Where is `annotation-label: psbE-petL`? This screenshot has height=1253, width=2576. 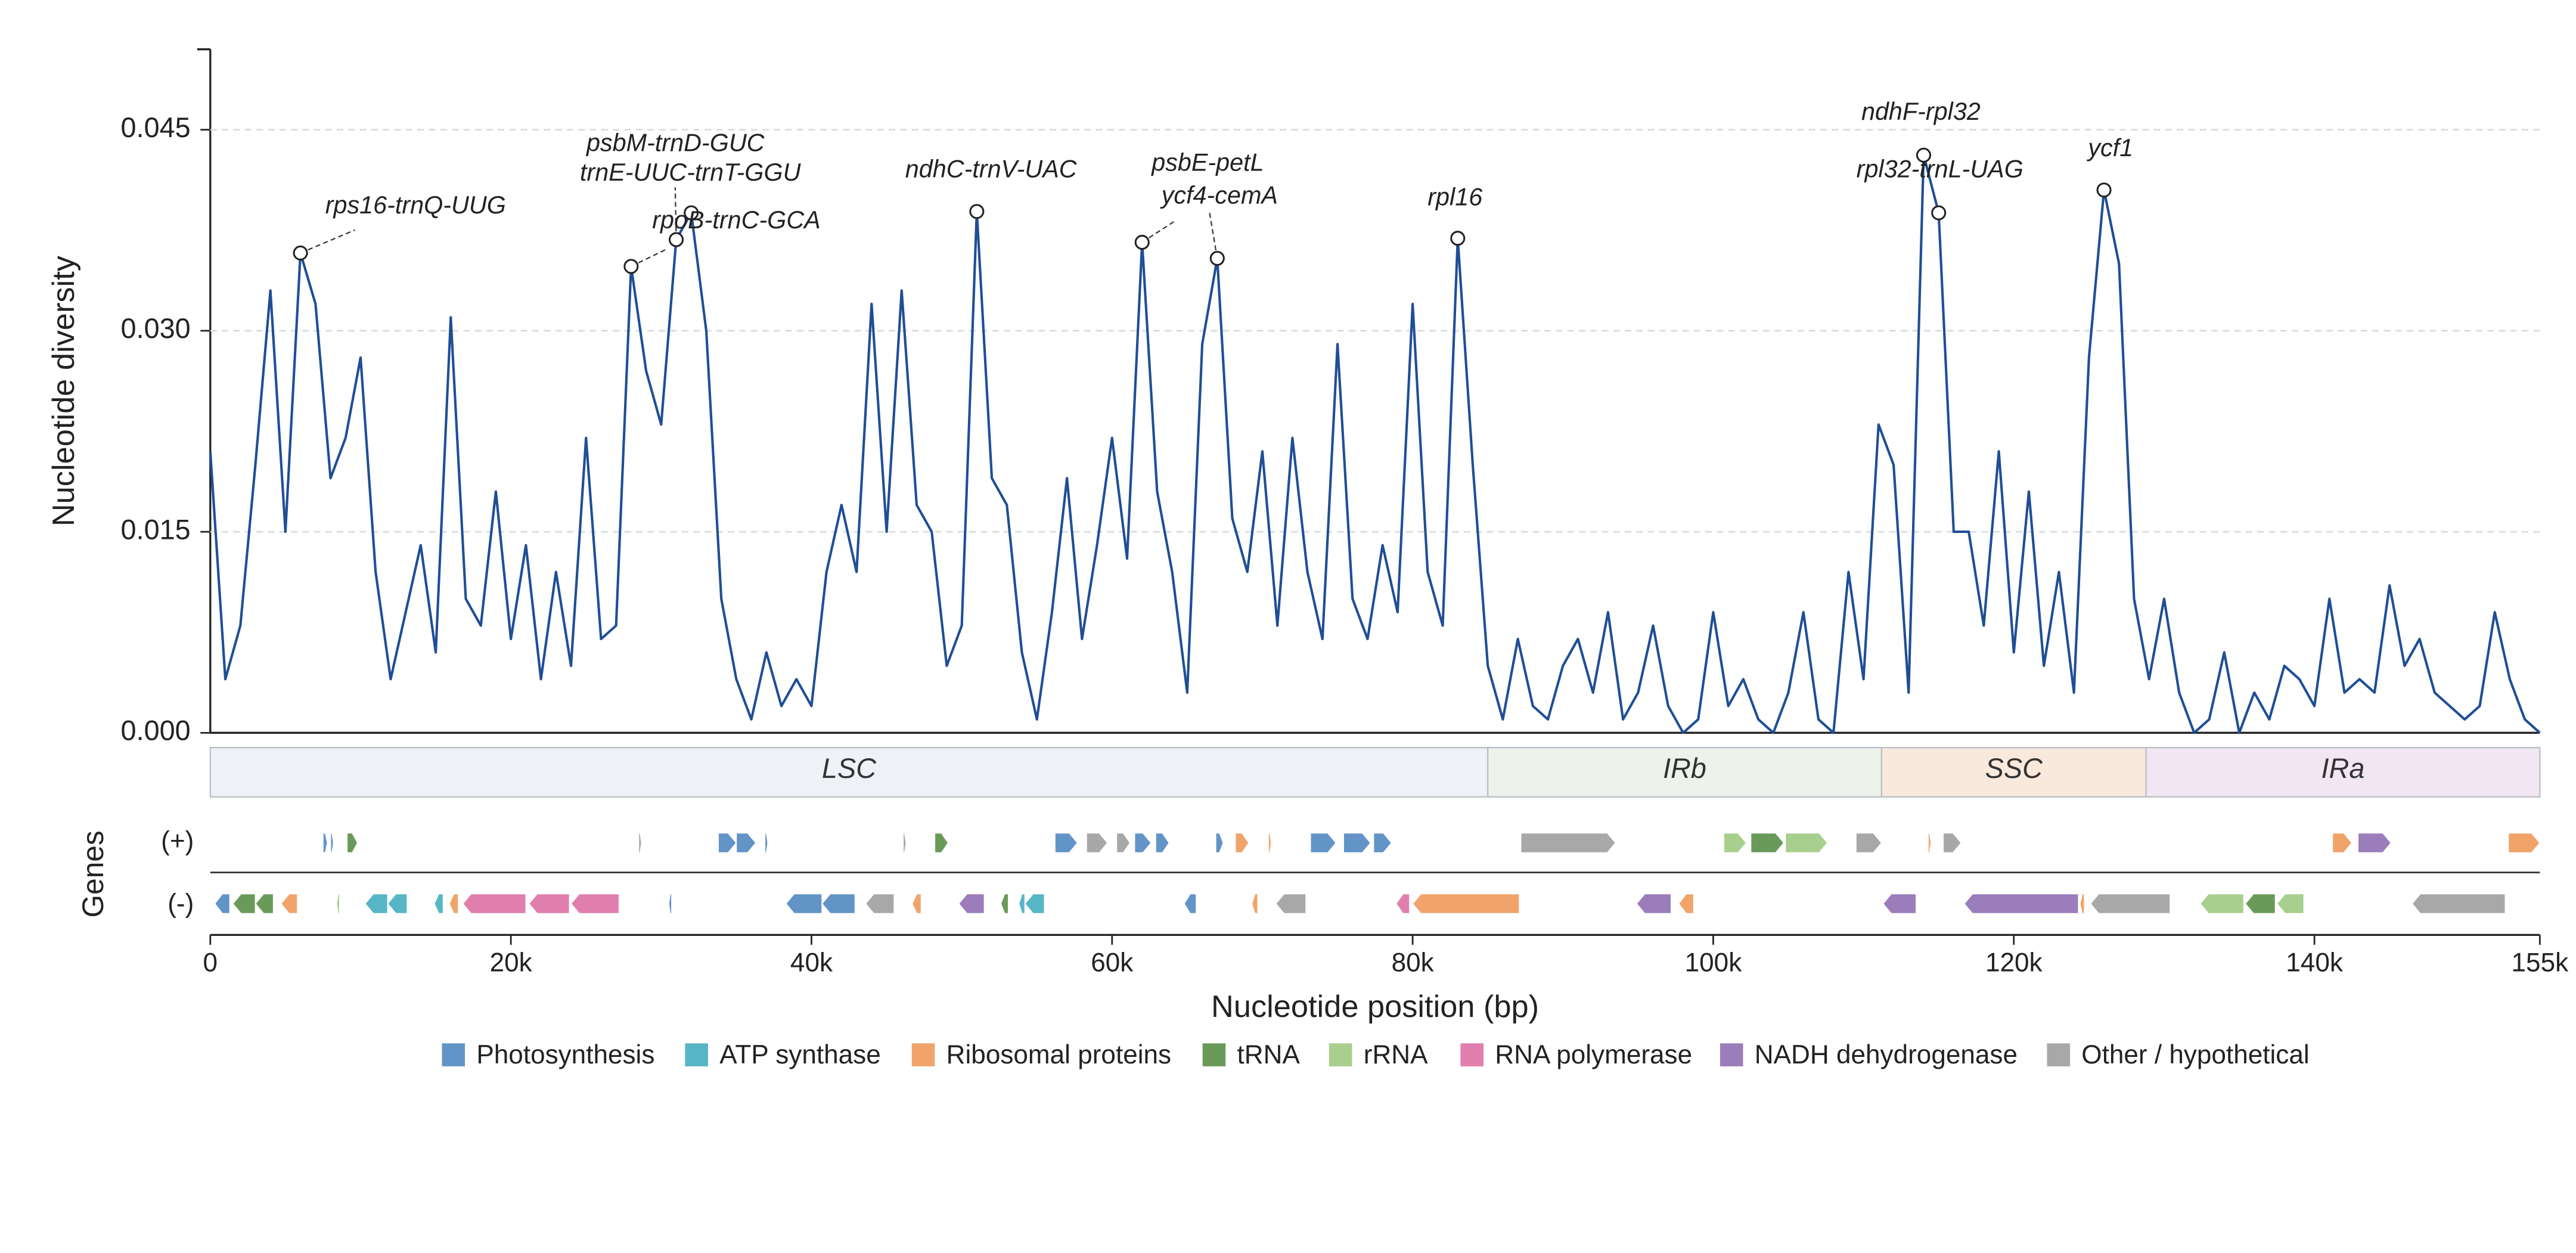 annotation-label: psbE-petL is located at coordinates (1207, 162).